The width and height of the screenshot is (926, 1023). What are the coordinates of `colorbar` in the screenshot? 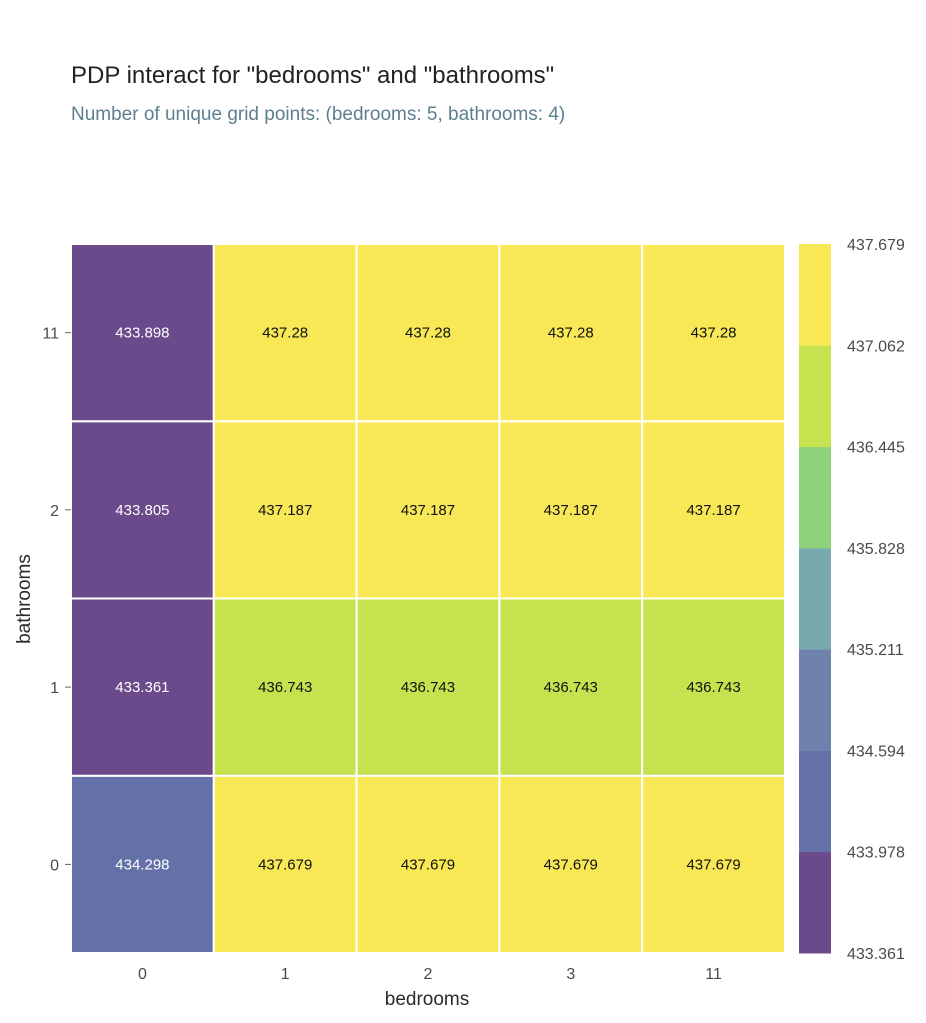 It's located at (815, 599).